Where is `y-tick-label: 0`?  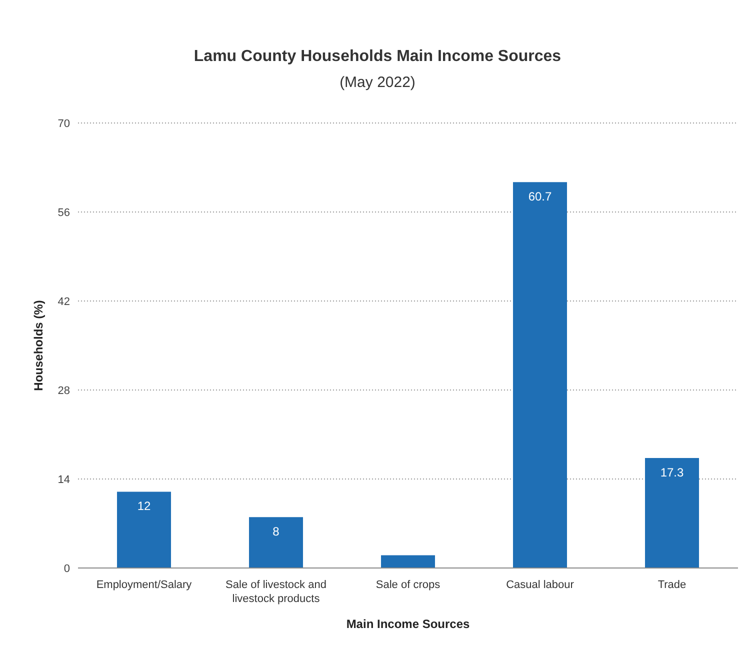 y-tick-label: 0 is located at coordinates (67, 568).